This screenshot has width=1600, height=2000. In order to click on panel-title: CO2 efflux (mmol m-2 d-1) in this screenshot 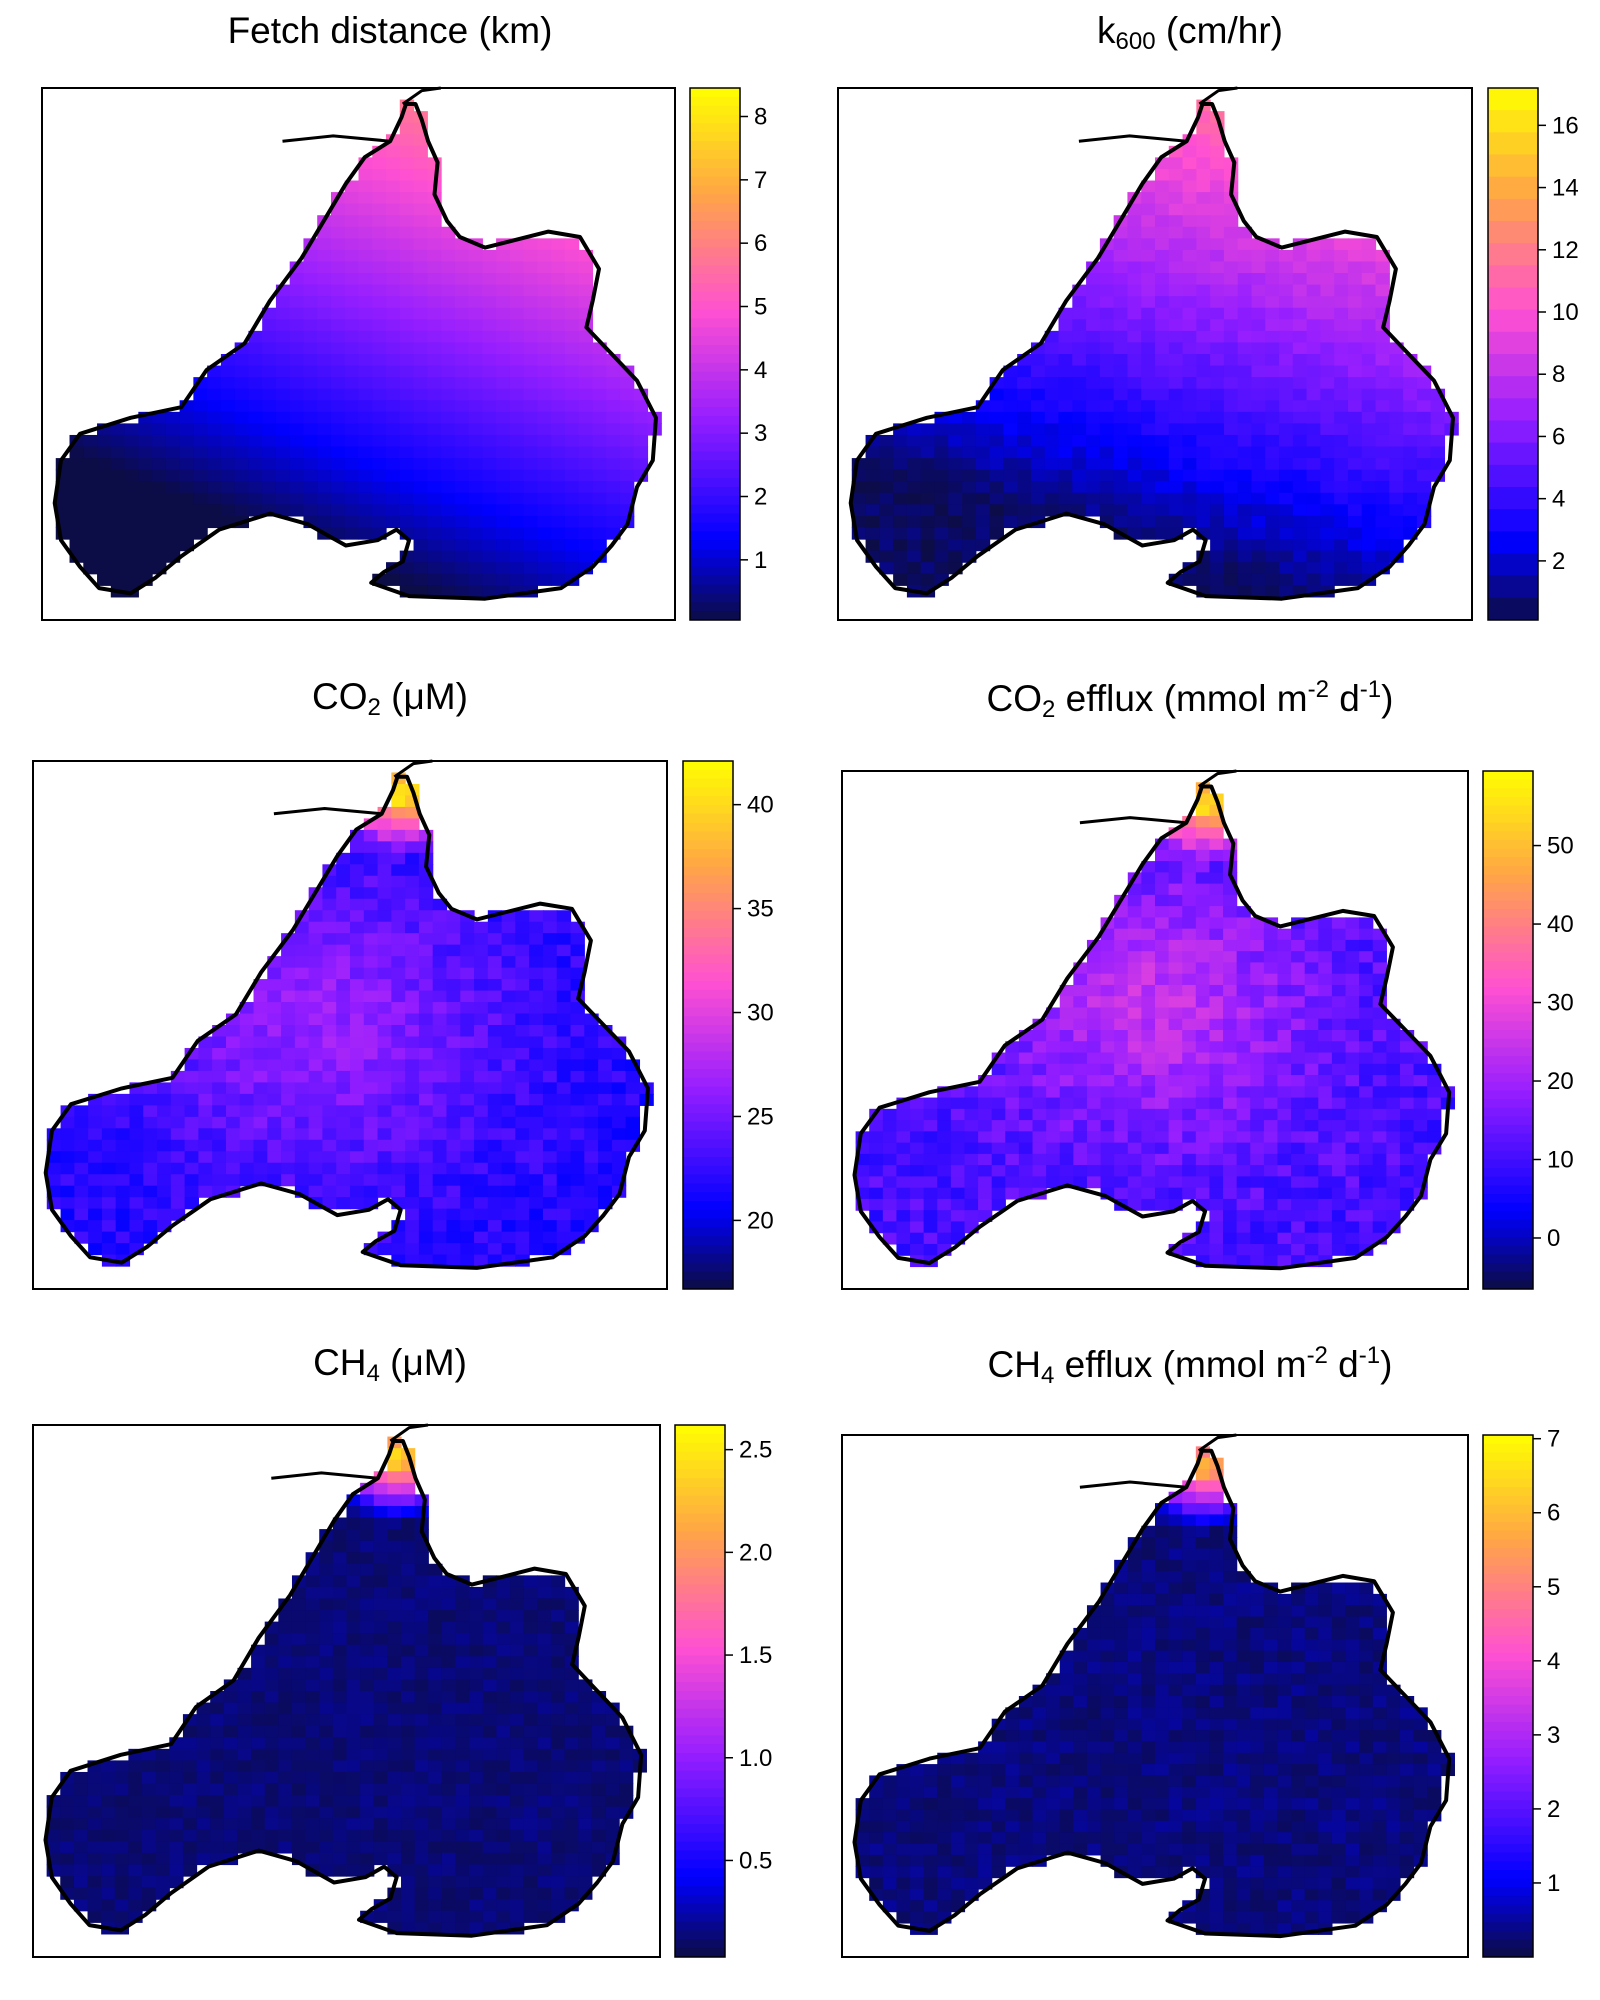, I will do `click(1190, 699)`.